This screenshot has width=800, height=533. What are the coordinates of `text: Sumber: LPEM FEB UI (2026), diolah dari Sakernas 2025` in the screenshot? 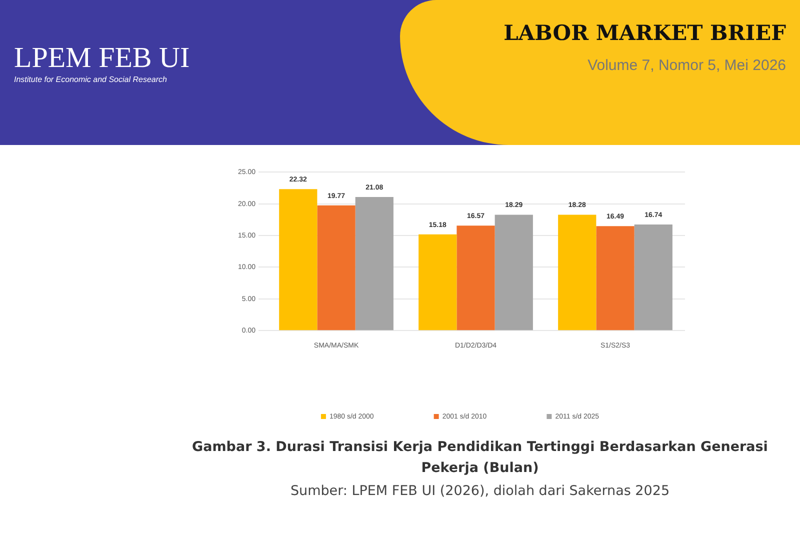 It's located at (480, 491).